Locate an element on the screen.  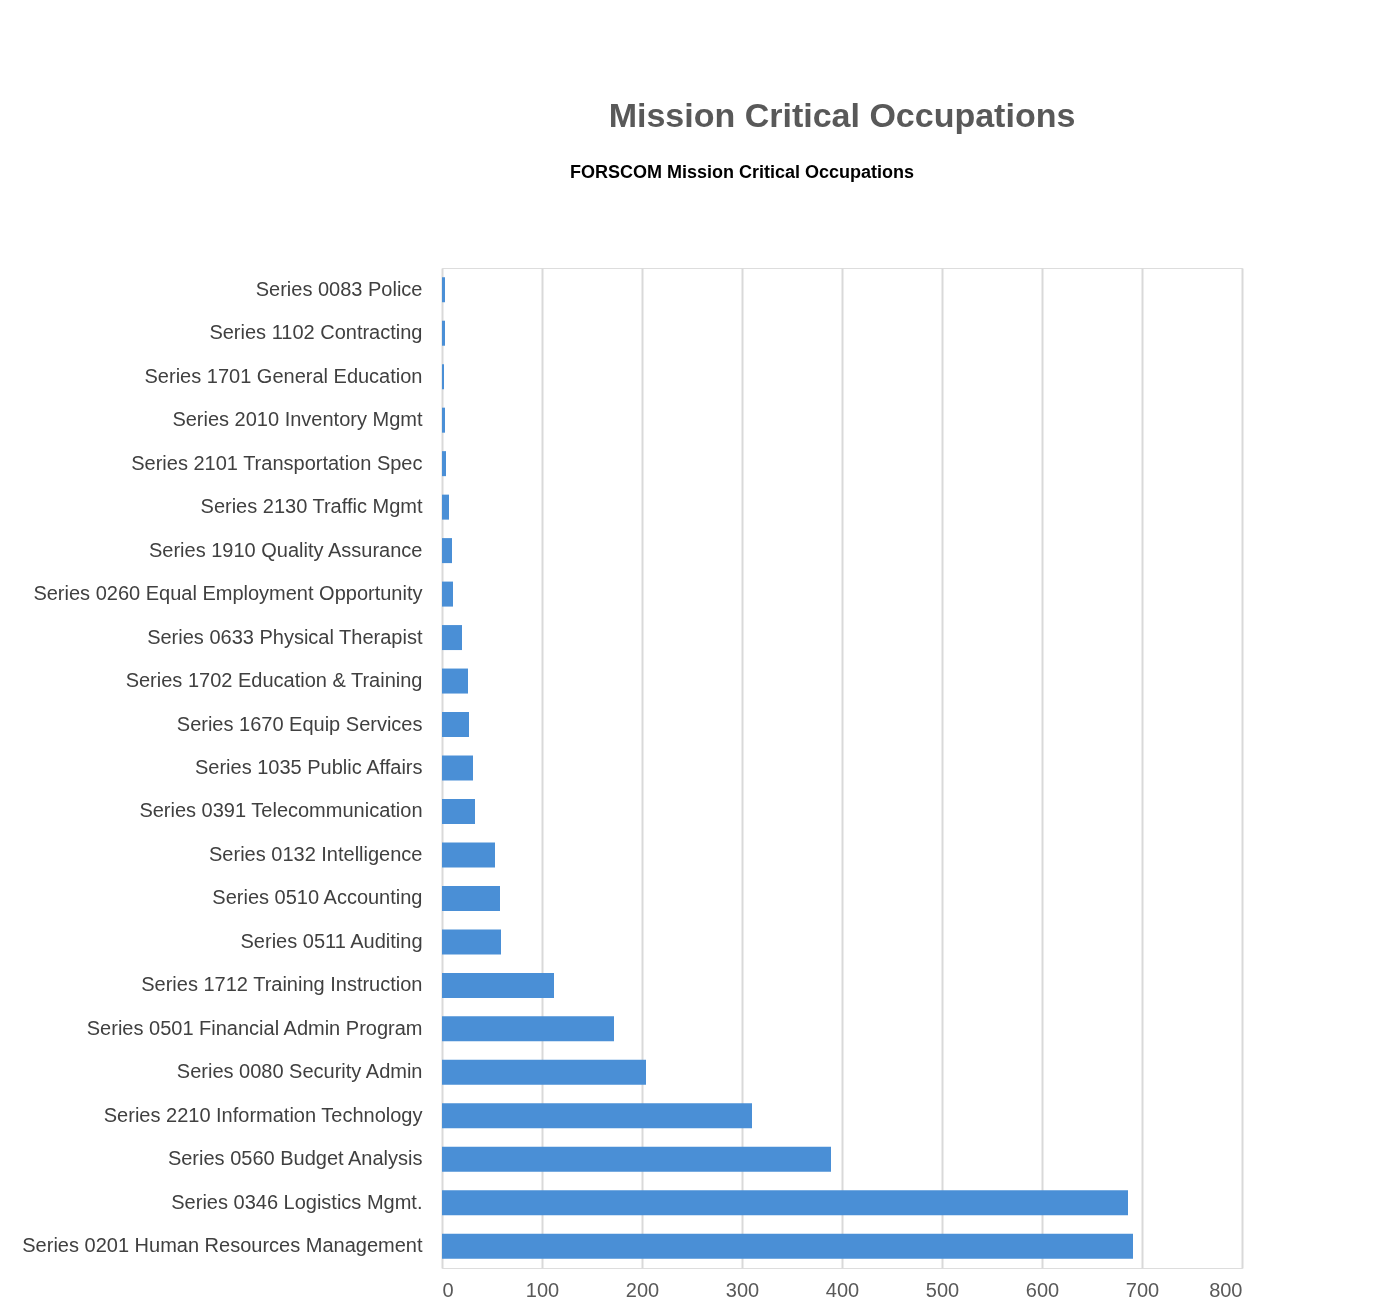
x-tick-label: 200 is located at coordinates (642, 1289).